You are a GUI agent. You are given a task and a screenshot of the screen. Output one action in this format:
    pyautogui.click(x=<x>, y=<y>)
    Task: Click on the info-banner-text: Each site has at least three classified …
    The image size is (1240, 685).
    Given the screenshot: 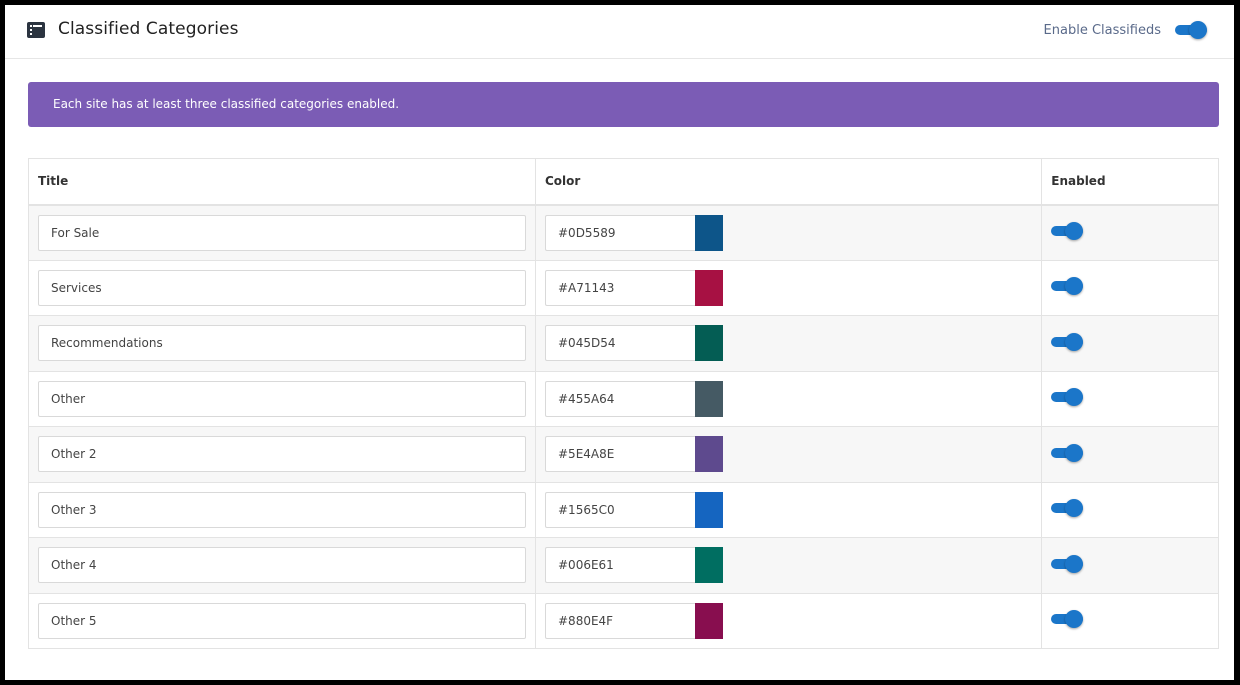 What is the action you would take?
    pyautogui.click(x=226, y=104)
    